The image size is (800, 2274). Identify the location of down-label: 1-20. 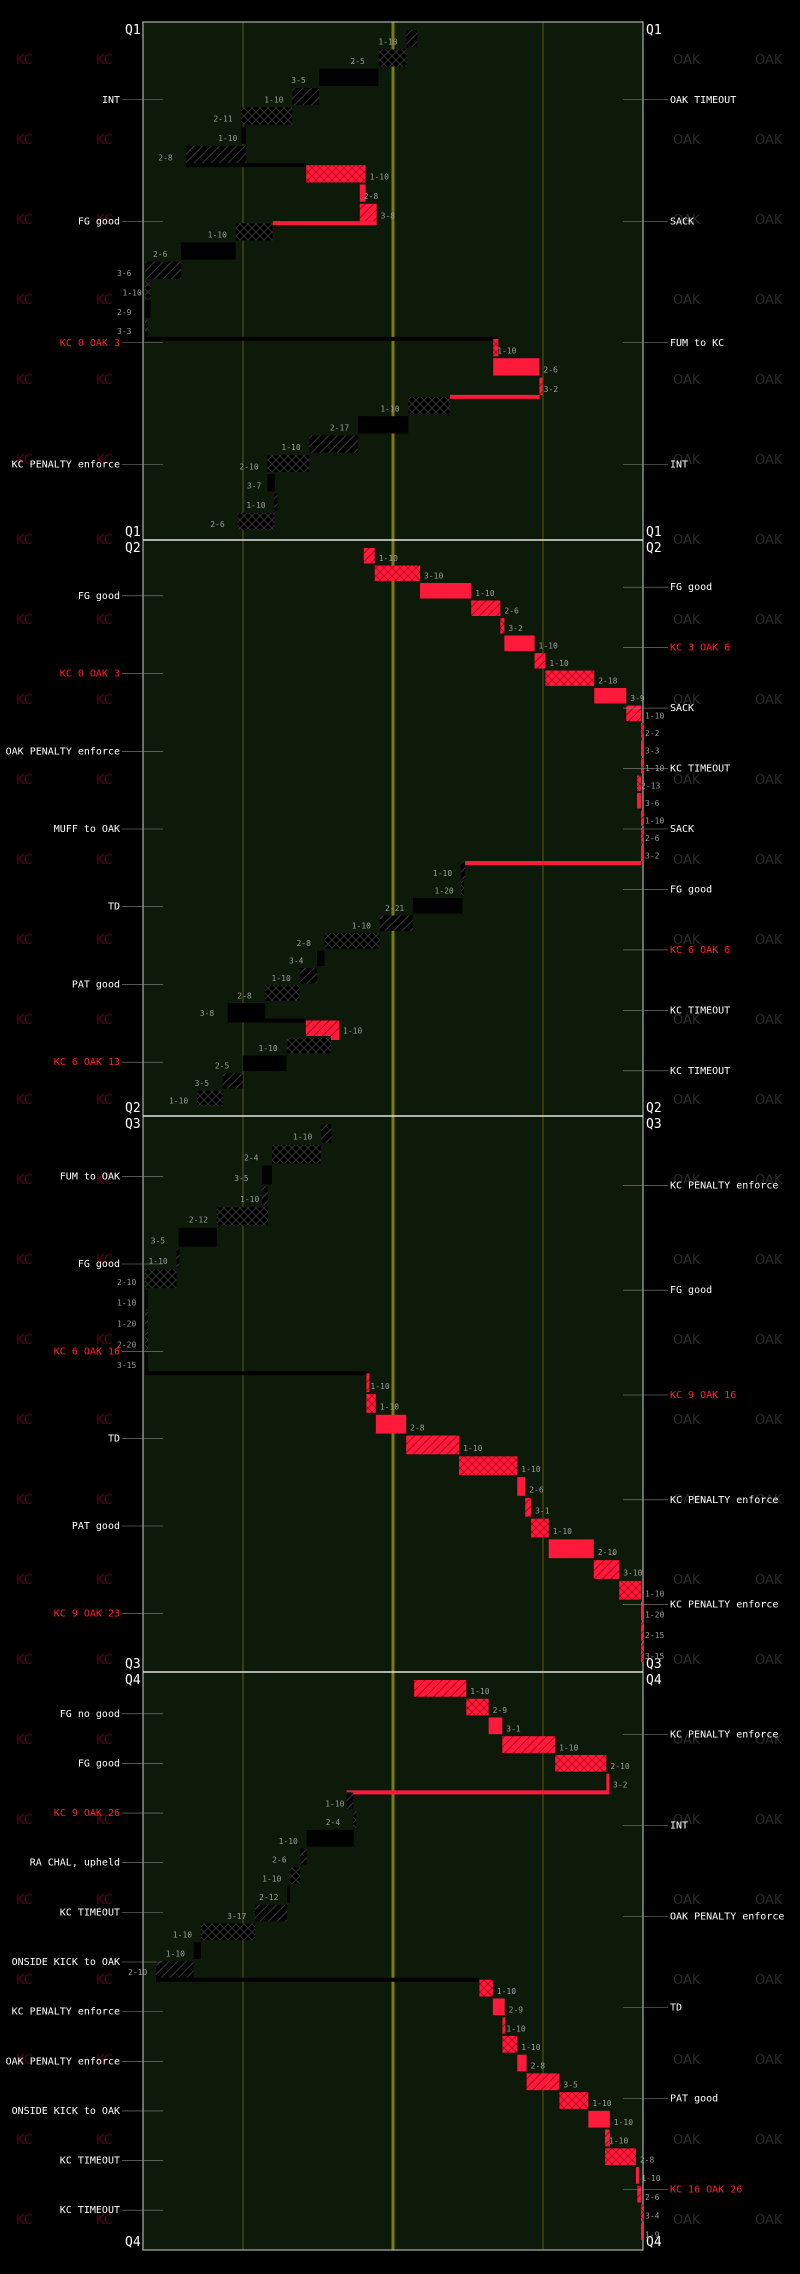
(443, 891).